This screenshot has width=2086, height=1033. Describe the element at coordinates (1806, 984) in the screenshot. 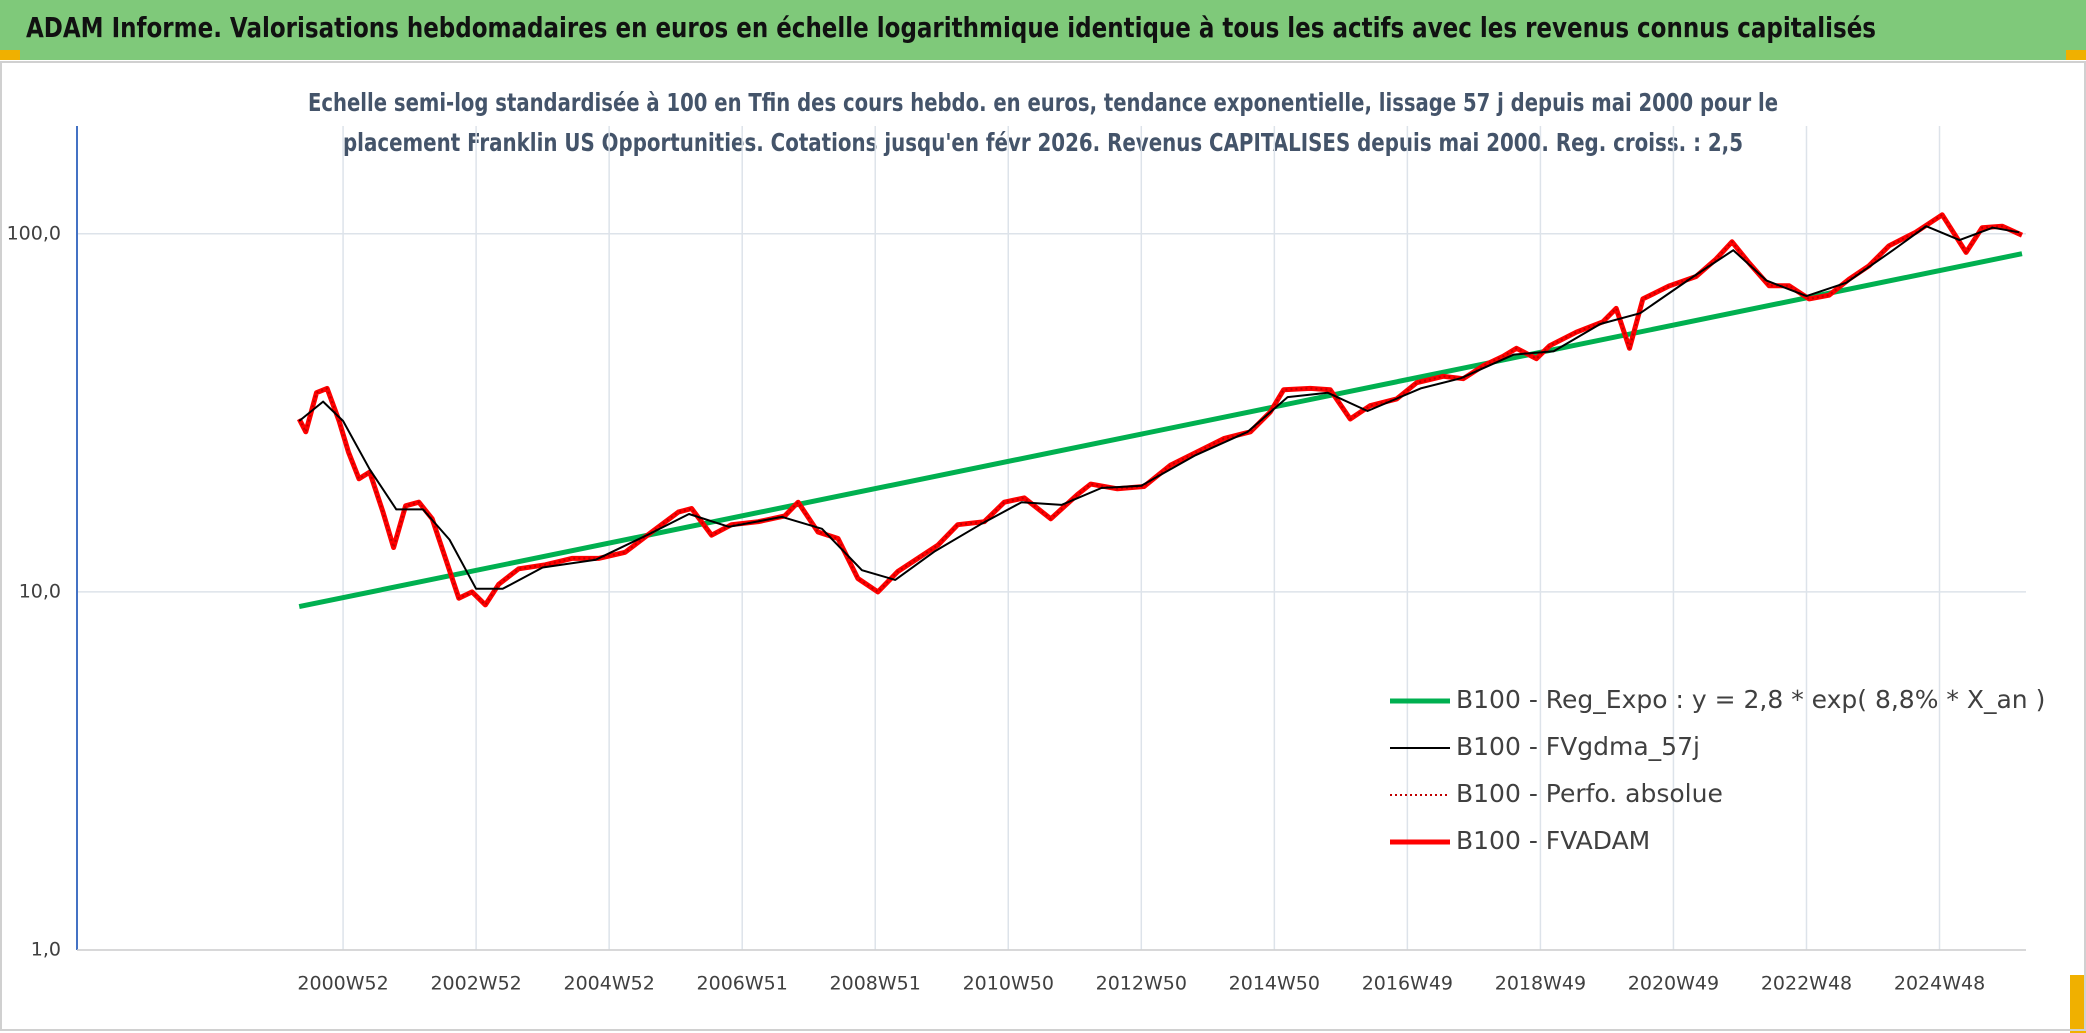

I see `x-tick-label: 2022W48` at that location.